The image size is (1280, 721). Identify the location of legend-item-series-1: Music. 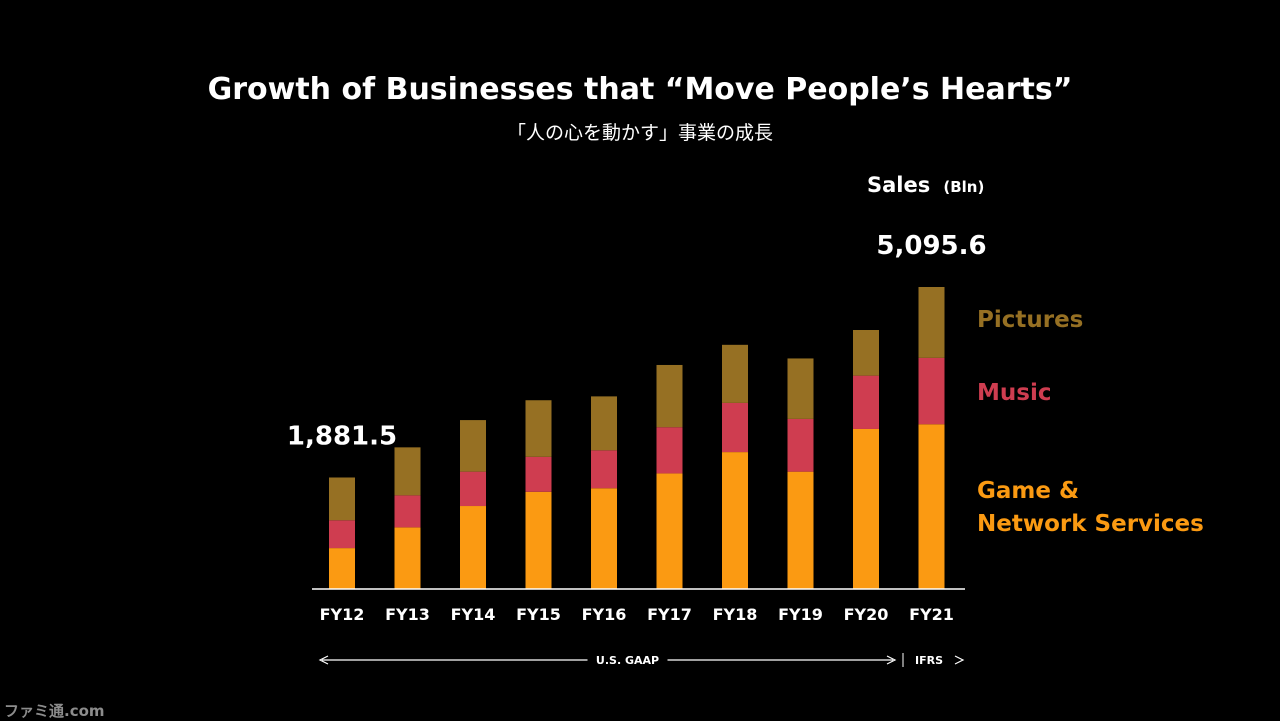
(1014, 393).